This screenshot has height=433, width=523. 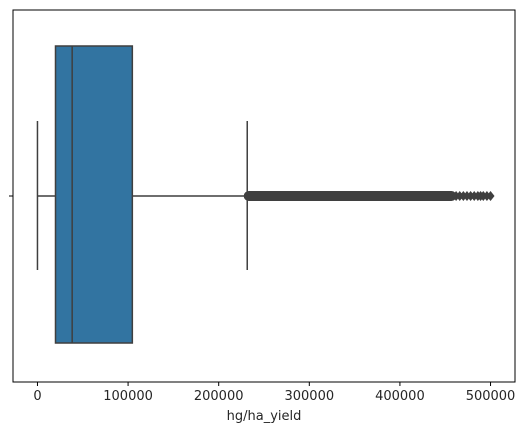 What do you see at coordinates (350, 196) in the screenshot?
I see `outlier-cluster` at bounding box center [350, 196].